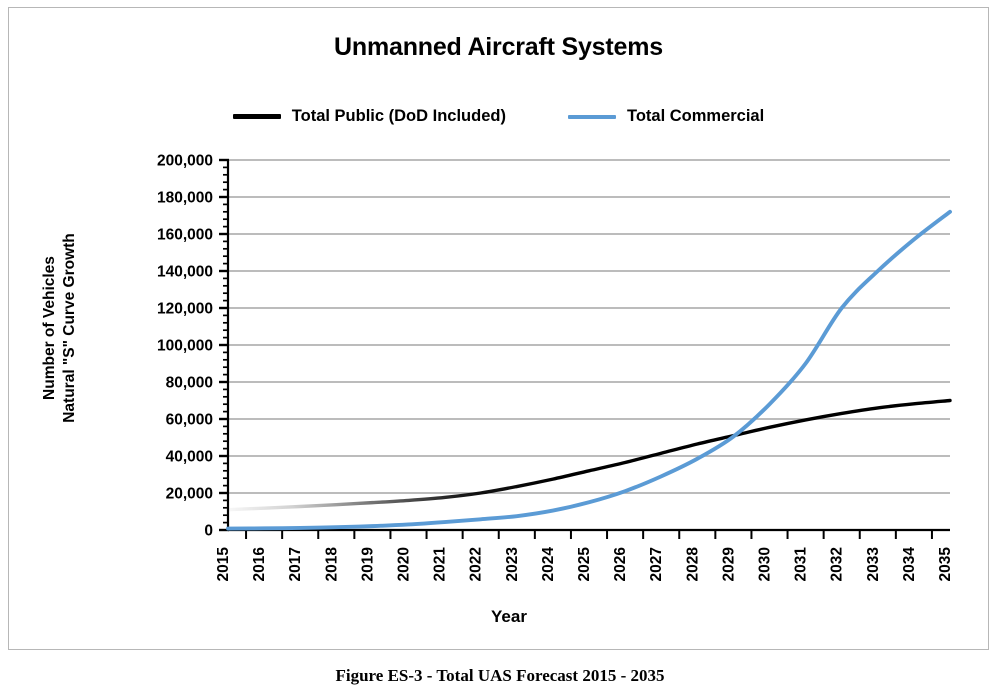 This screenshot has width=1000, height=699. I want to click on legend-item-total-public: Total Public (DoD Included), so click(369, 116).